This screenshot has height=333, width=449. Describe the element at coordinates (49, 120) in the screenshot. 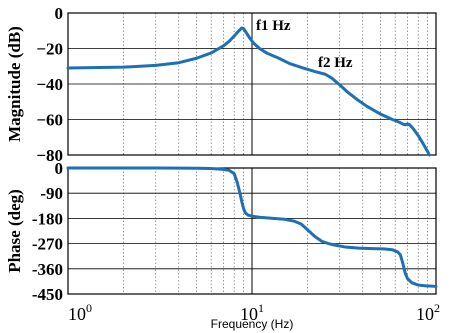

I see `magnitude-ytick-label: −60` at that location.